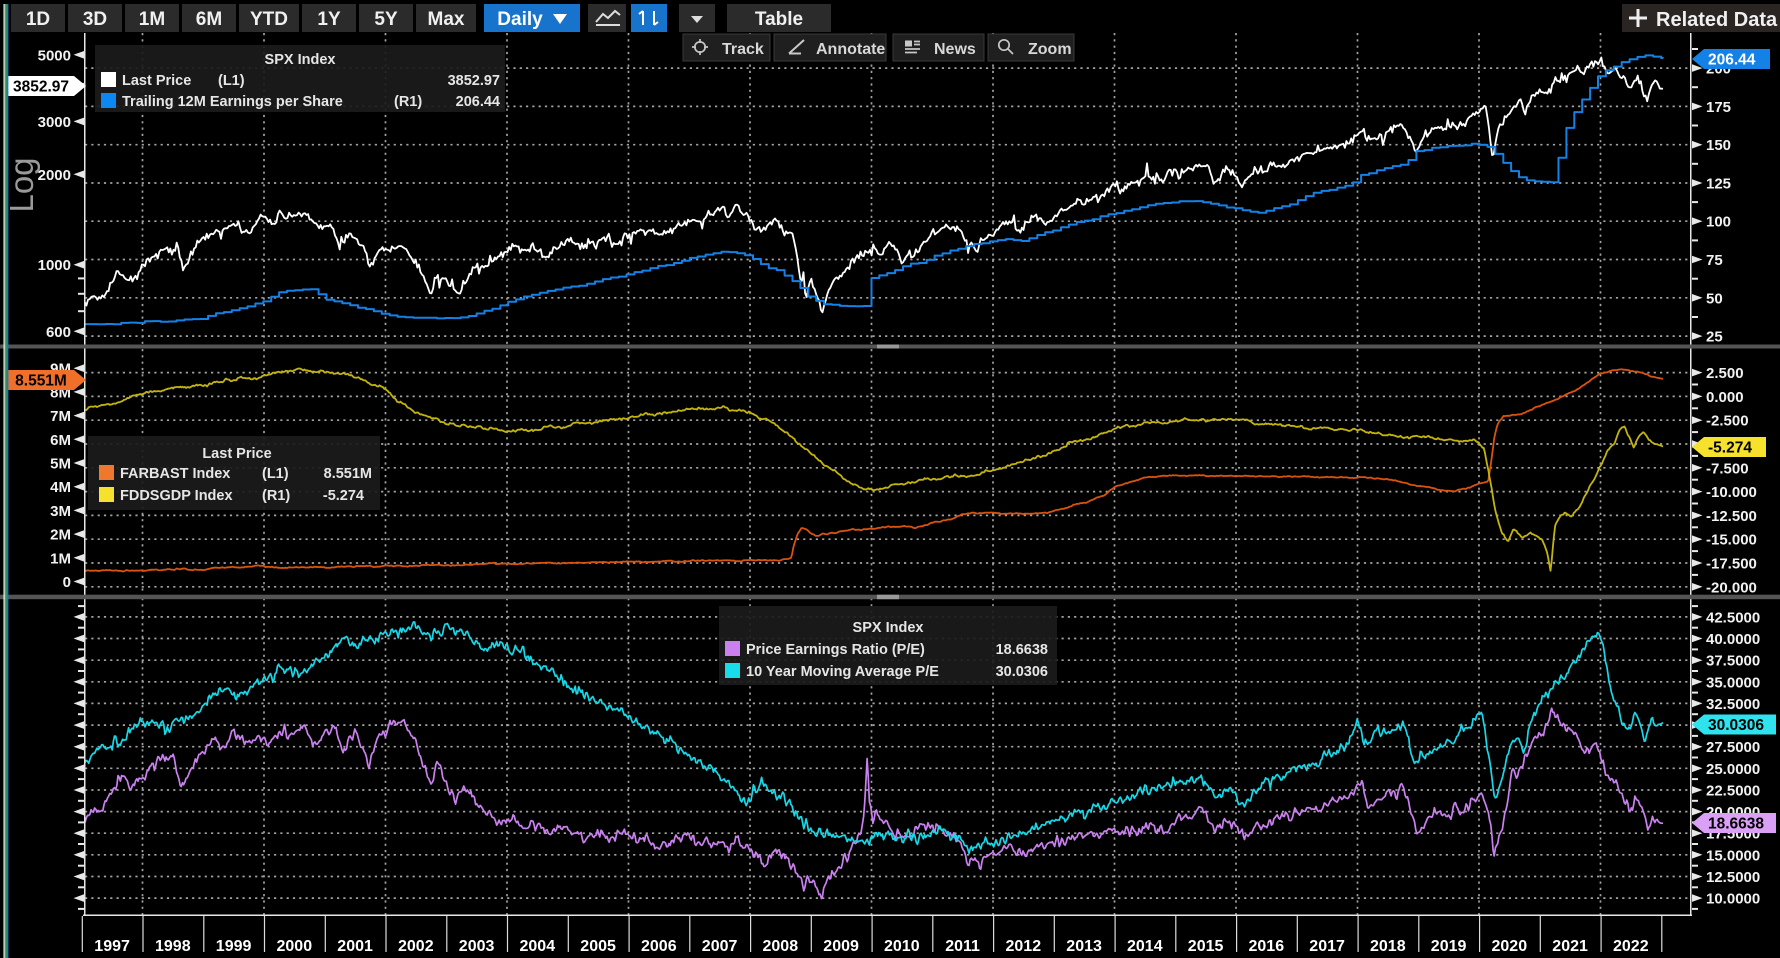  What do you see at coordinates (850, 49) in the screenshot?
I see `svg-text: Annotate` at bounding box center [850, 49].